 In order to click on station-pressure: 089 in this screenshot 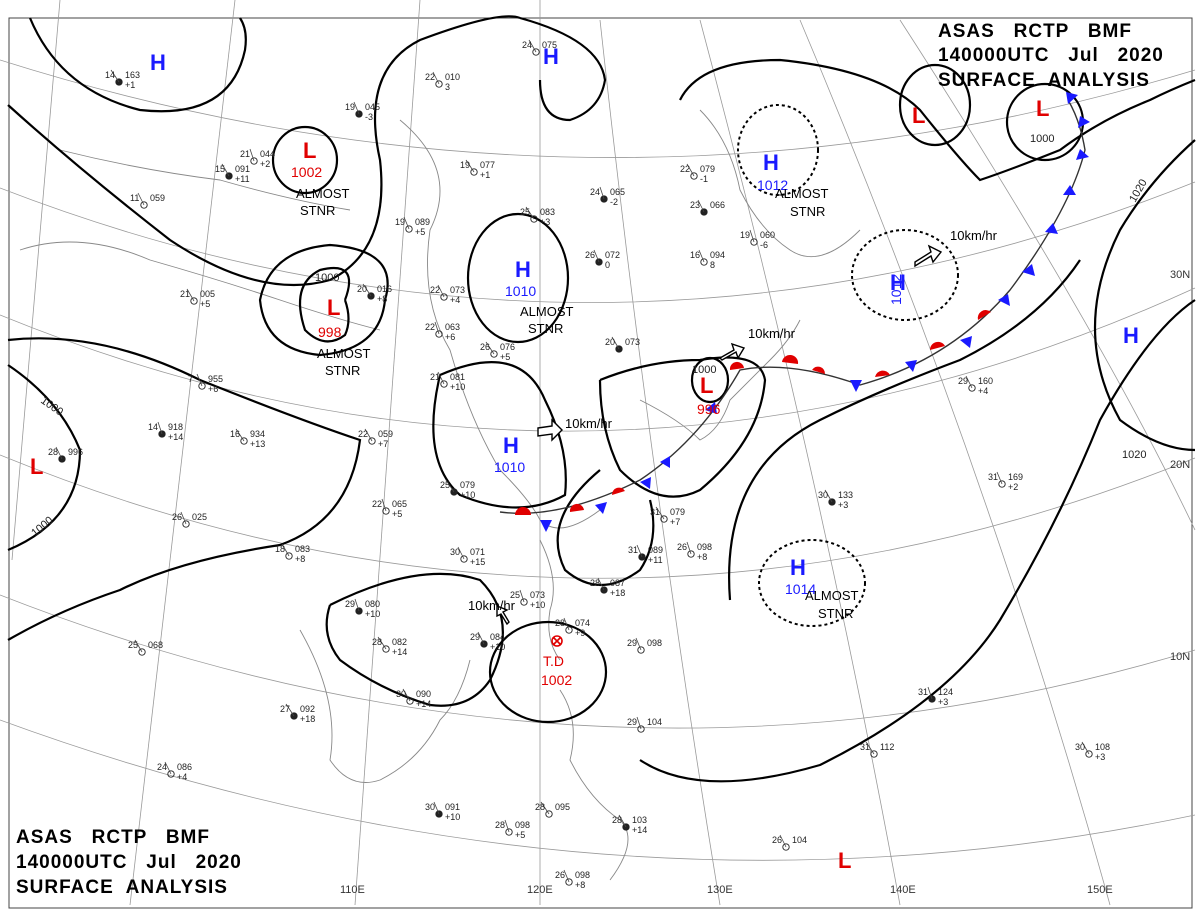, I will do `click(655, 550)`.